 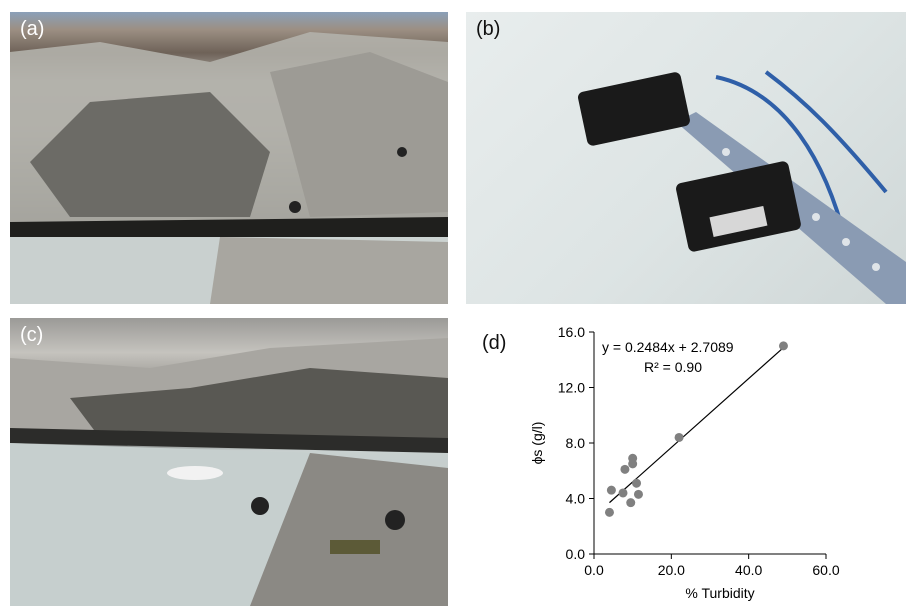 I want to click on panel-label-d: (d), so click(x=494, y=343).